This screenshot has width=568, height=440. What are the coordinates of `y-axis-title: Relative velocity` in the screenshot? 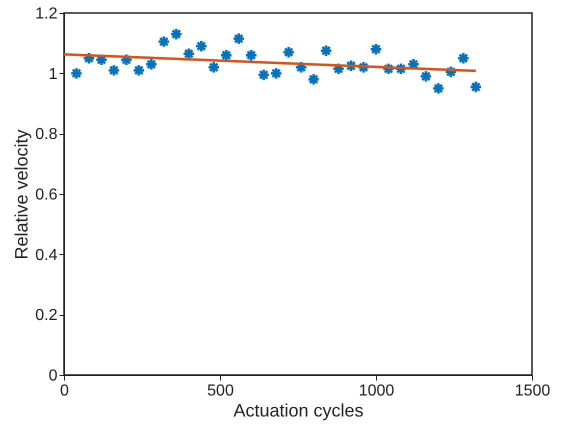 It's located at (21, 194).